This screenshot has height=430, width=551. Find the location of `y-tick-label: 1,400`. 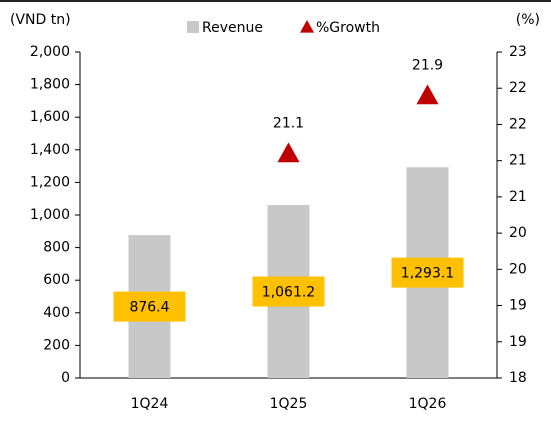

y-tick-label: 1,400 is located at coordinates (50, 150).